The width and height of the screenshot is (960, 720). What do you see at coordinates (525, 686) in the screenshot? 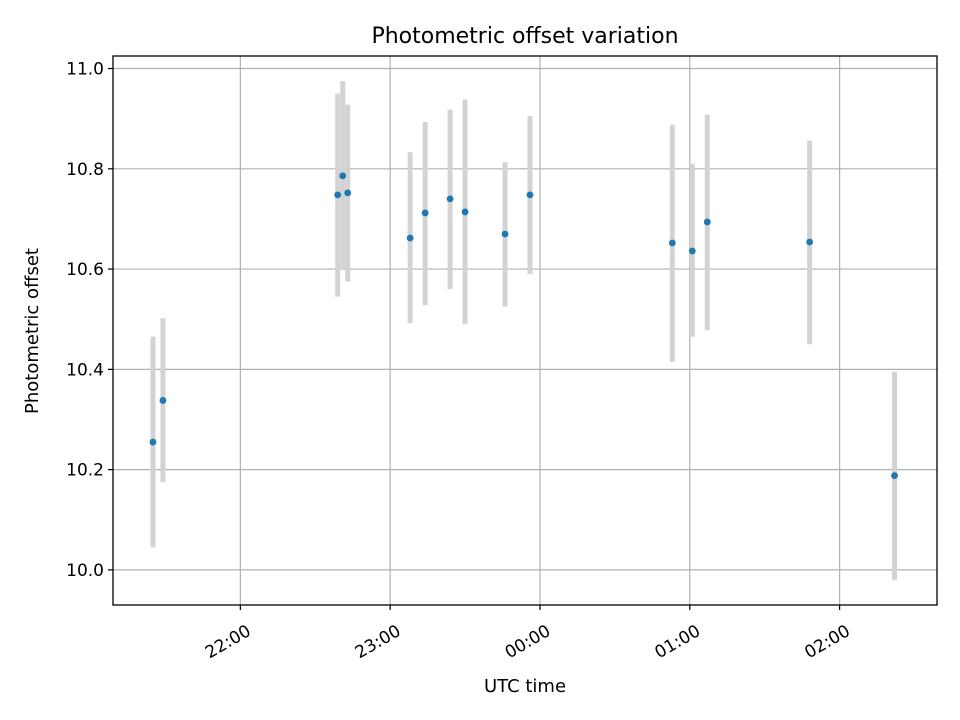
I see `x-axis-label: UTC time` at bounding box center [525, 686].